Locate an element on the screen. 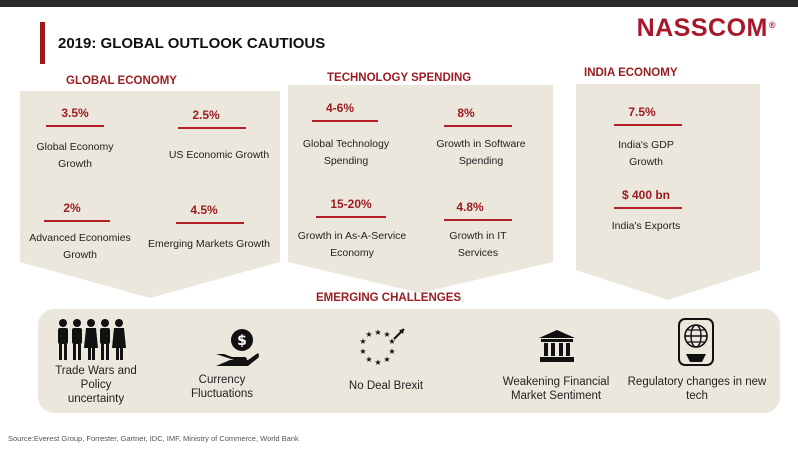 The image size is (798, 454). title-accent-bar is located at coordinates (42, 43).